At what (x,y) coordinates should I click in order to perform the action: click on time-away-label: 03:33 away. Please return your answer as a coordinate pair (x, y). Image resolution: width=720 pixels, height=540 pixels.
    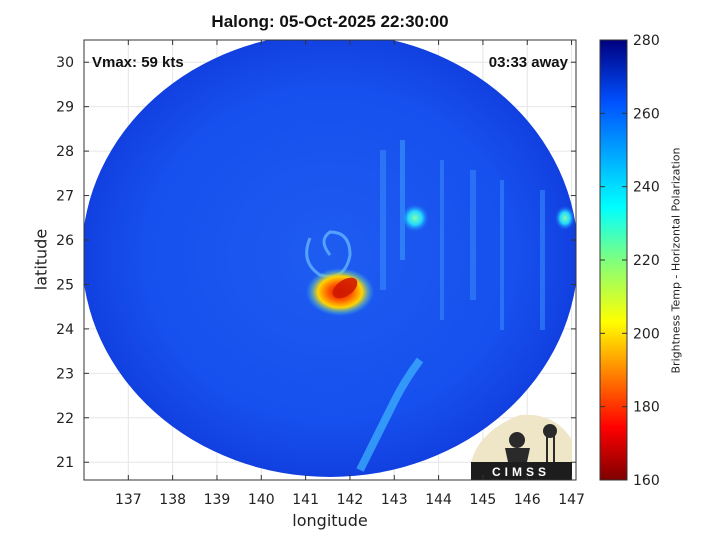
    Looking at the image, I should click on (528, 62).